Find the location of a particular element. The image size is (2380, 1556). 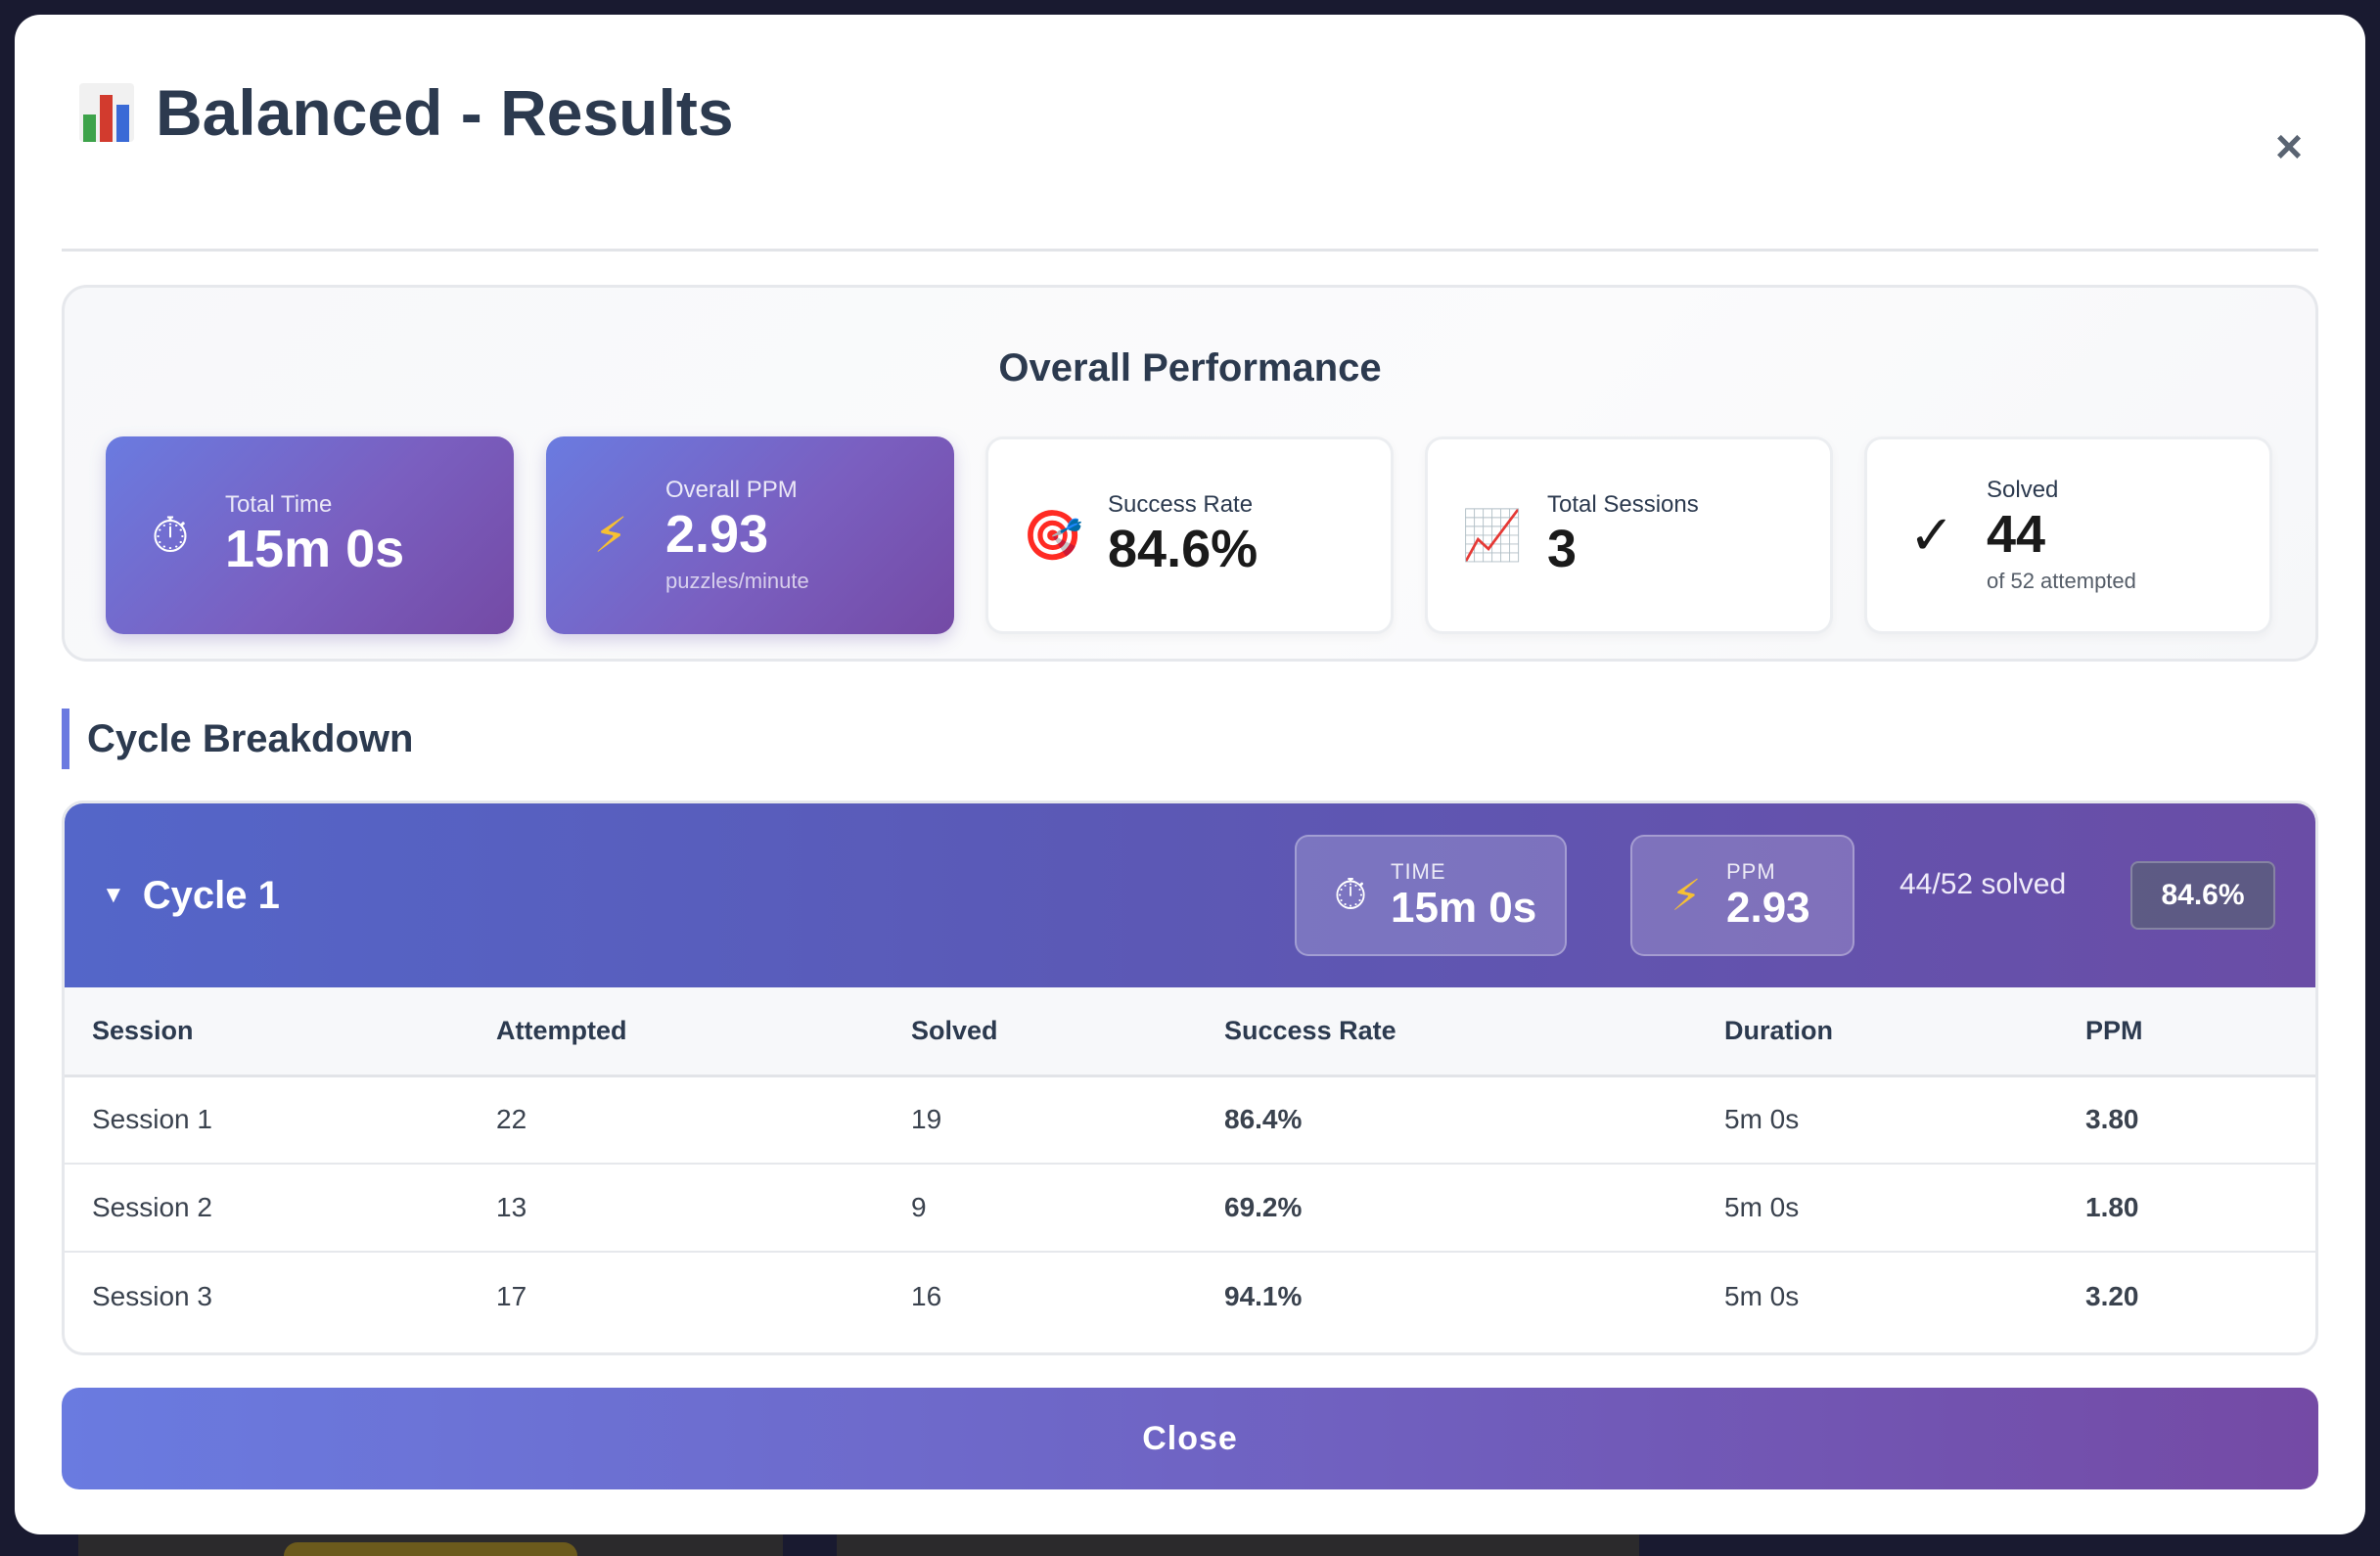

table-row: Session 2 13 9 69.2% 5m 0s 1.80 is located at coordinates (1190, 1208).